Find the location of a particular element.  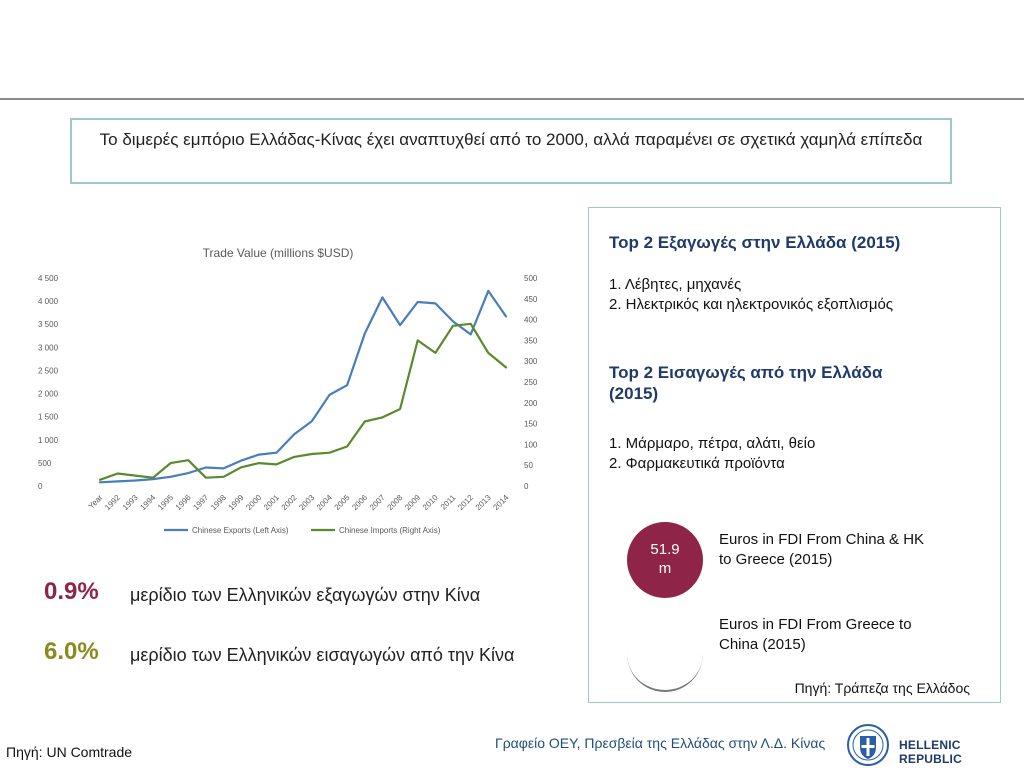

hellenic-republic-label: HELLENIC REPUBLIC is located at coordinates (930, 752).